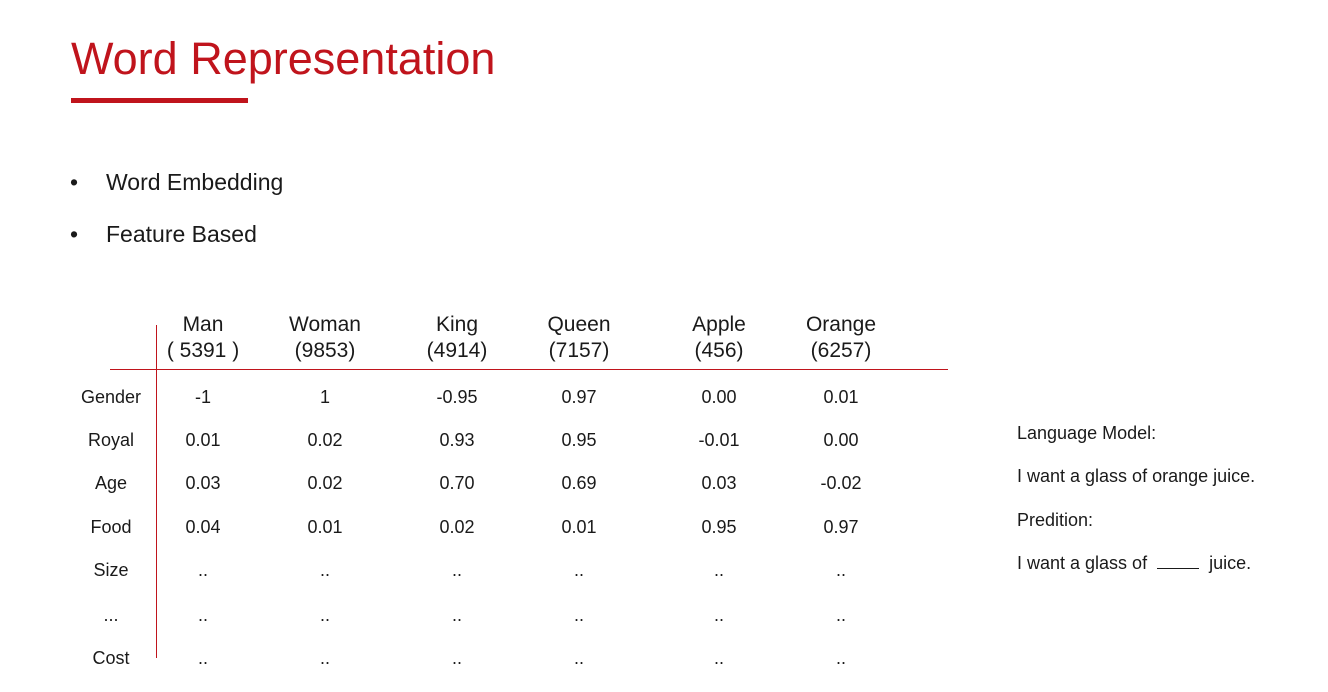 The width and height of the screenshot is (1328, 692). I want to click on row-label: Royal, so click(111, 440).